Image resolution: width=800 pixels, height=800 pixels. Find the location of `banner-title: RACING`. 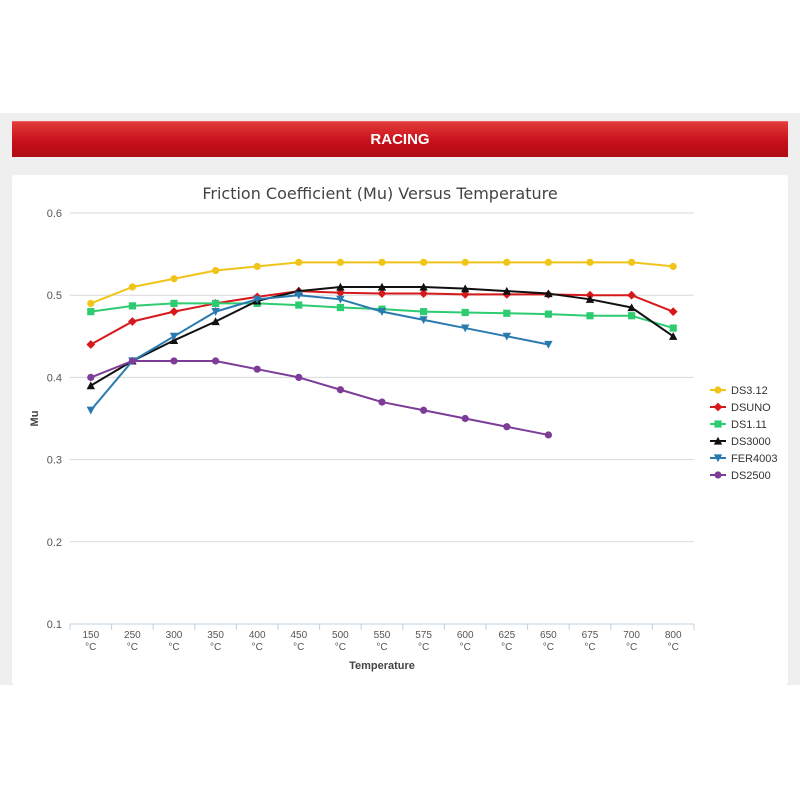

banner-title: RACING is located at coordinates (400, 139).